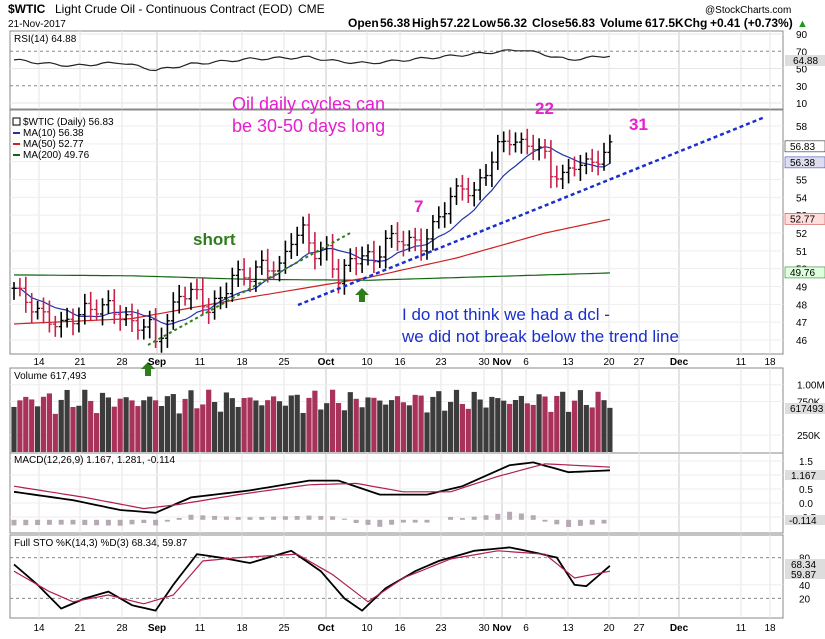  I want to click on price-axis: 58575655545352515049484746, so click(802, 234).